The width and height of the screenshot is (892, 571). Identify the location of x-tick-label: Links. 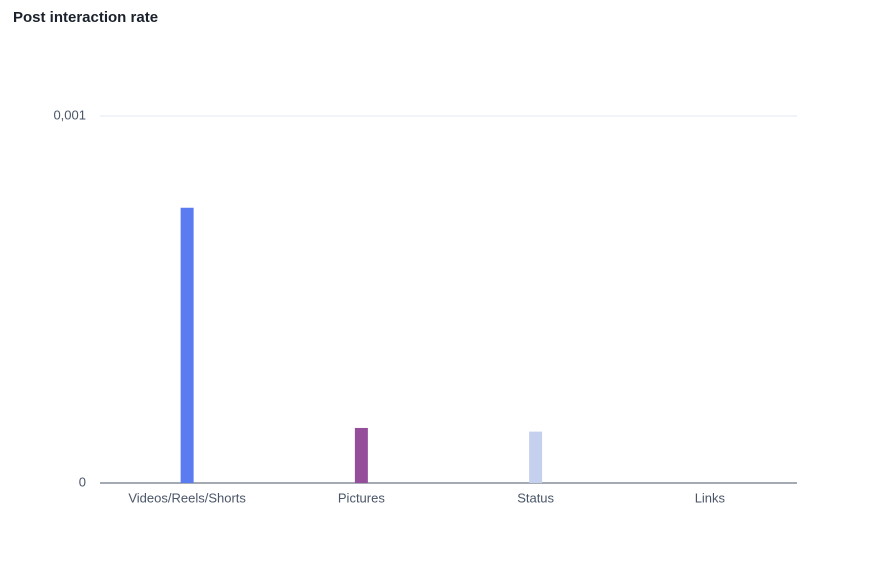
(710, 497).